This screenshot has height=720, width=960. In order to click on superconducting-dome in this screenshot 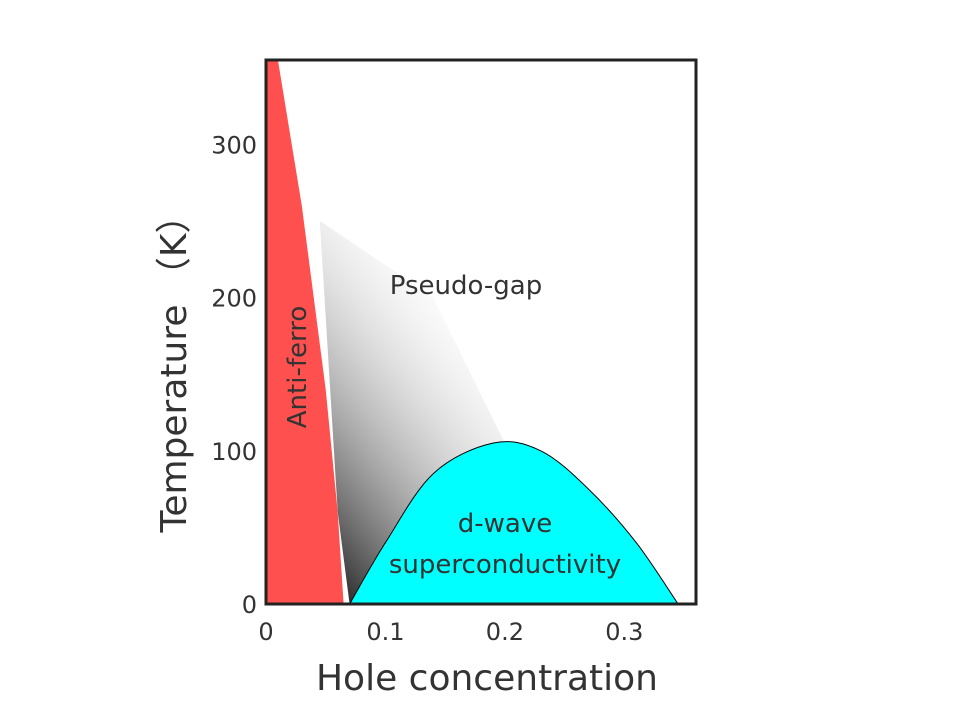, I will do `click(514, 522)`.